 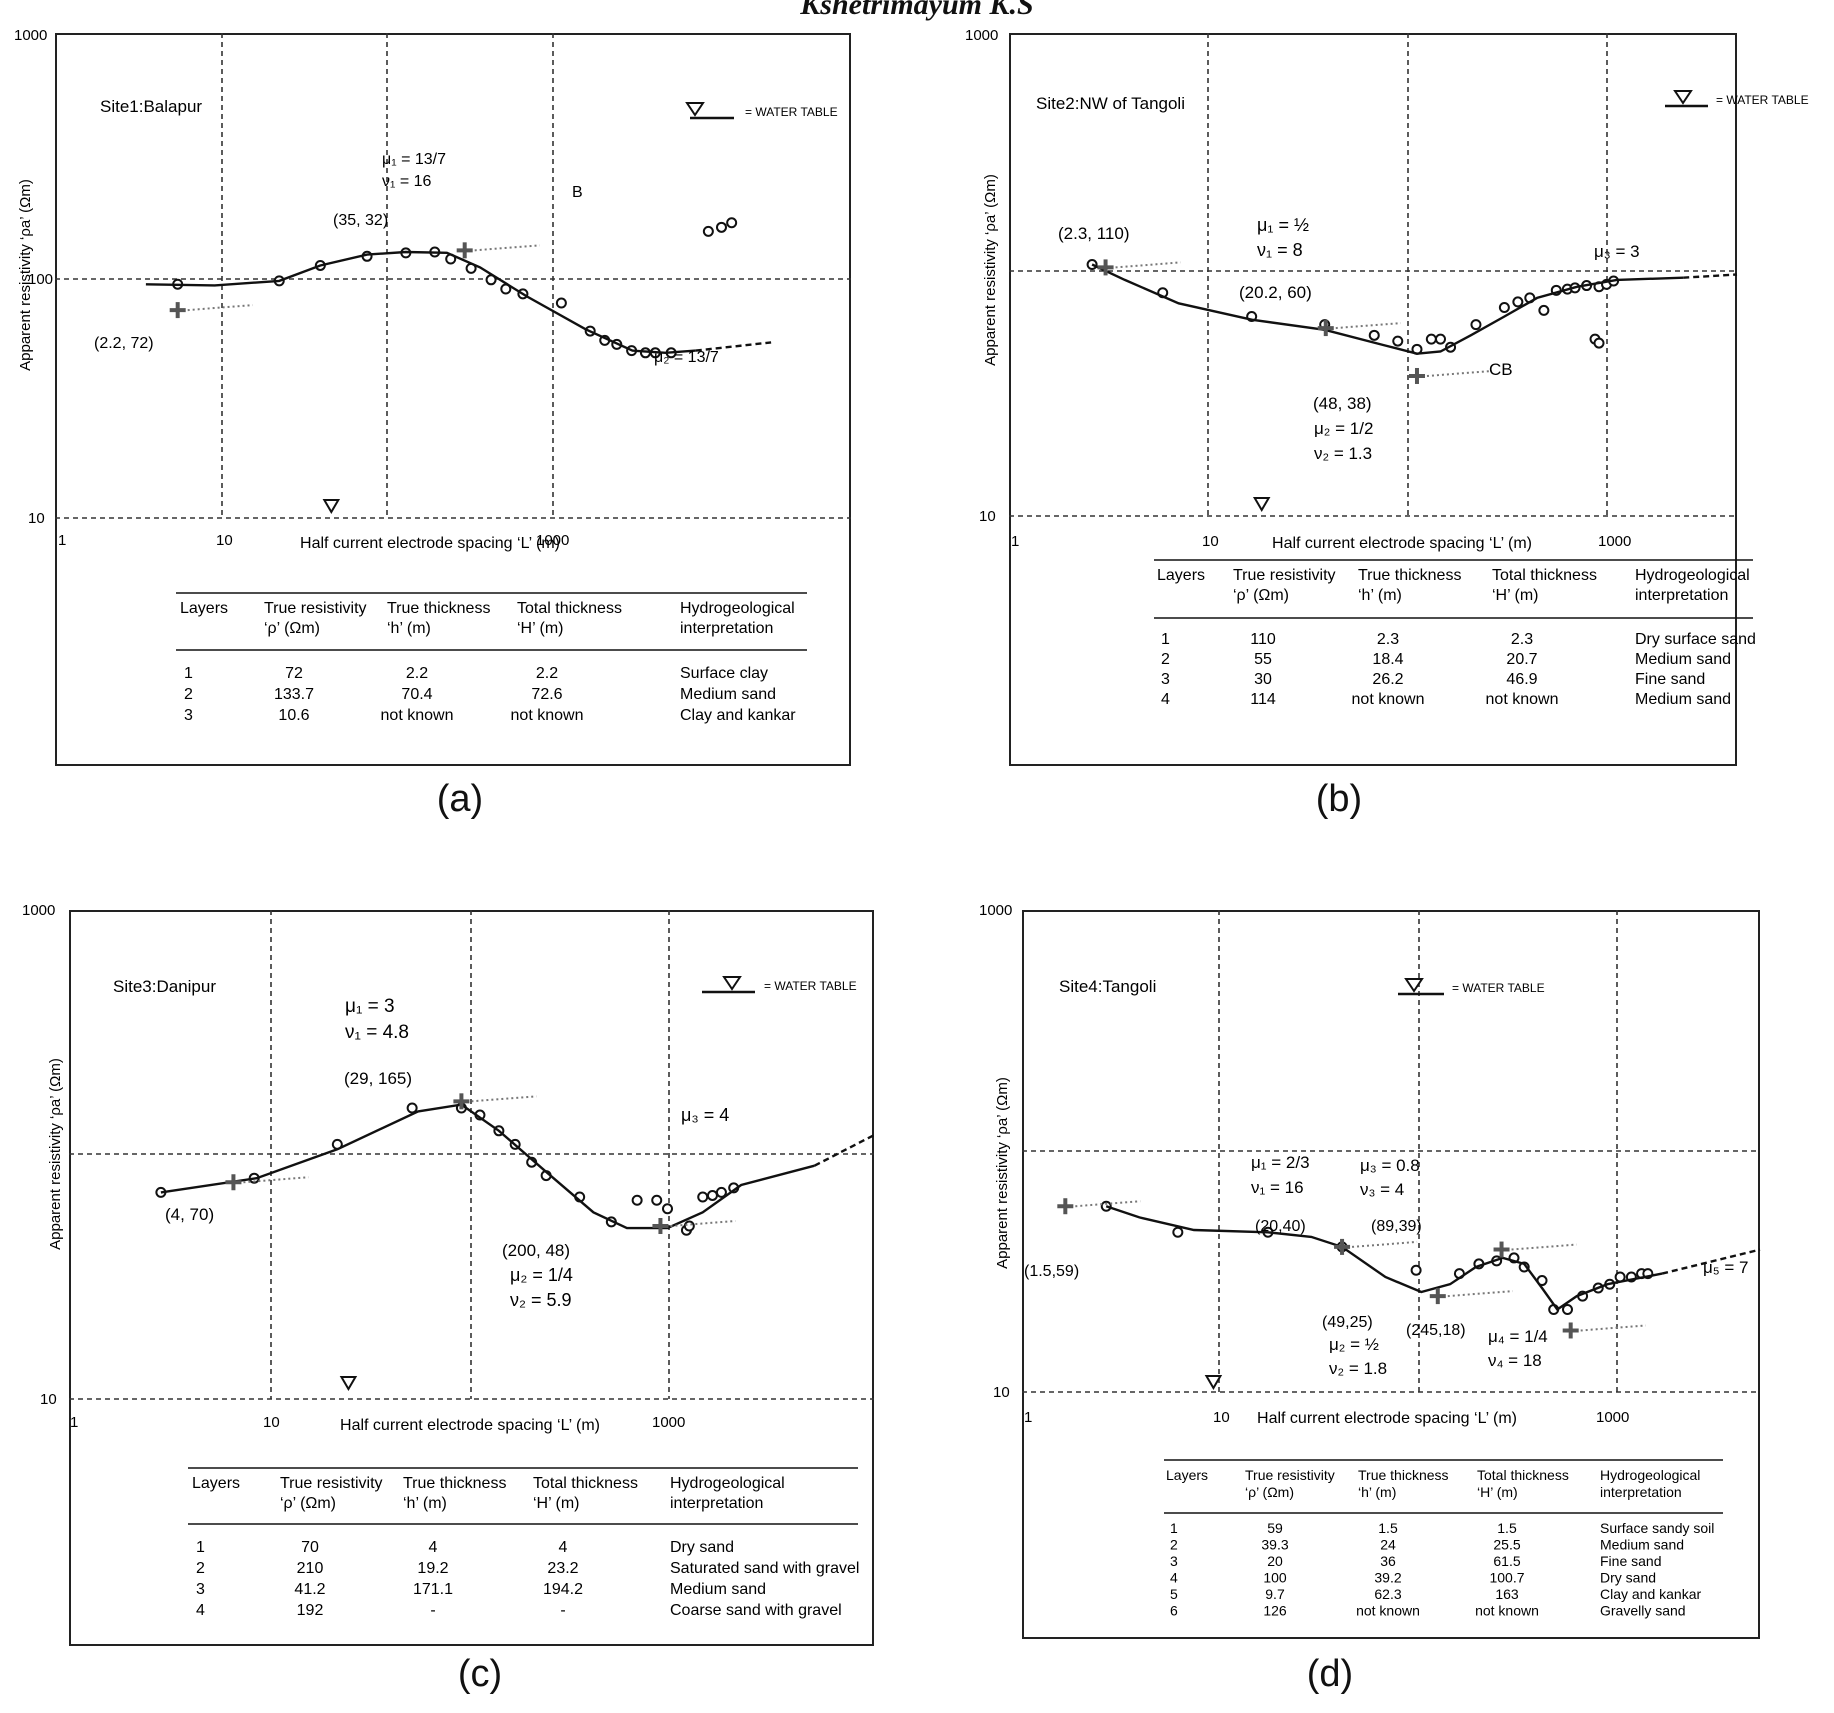 I want to click on water-table-icon, so click(x=732, y=983).